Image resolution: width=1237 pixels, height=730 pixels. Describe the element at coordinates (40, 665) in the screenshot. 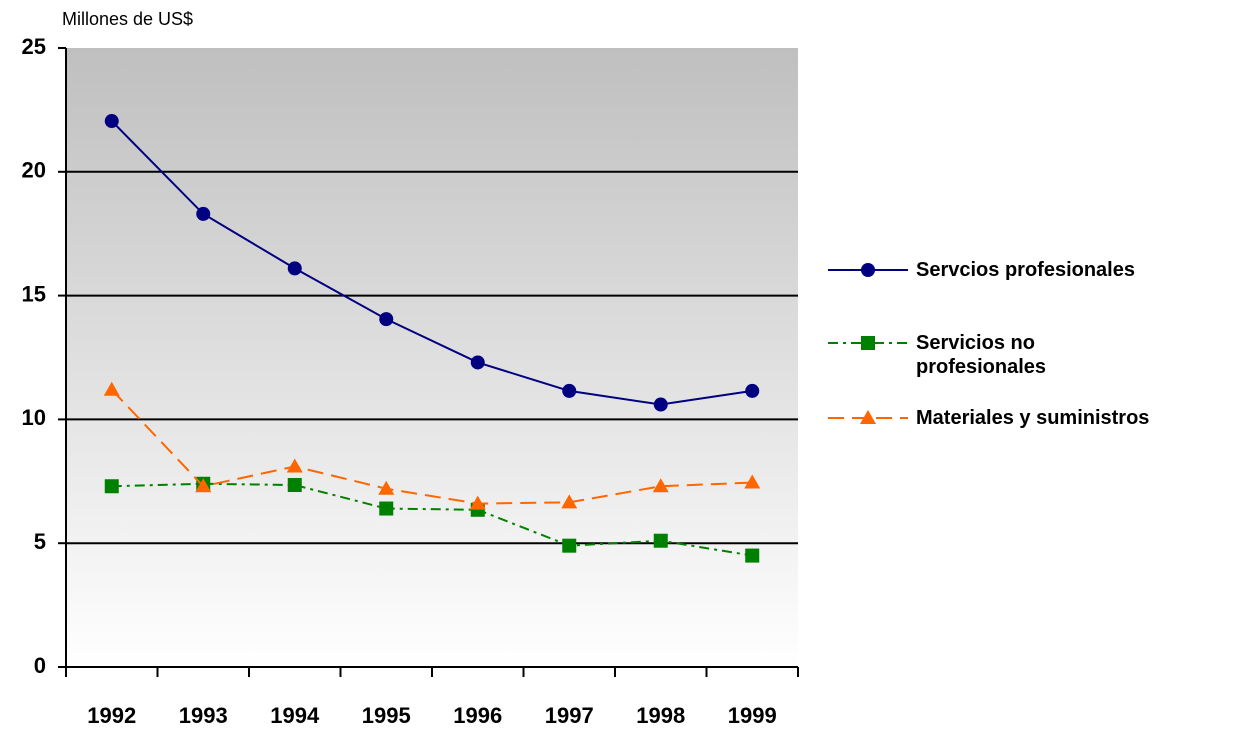

I see `y-tick-label: 0` at that location.